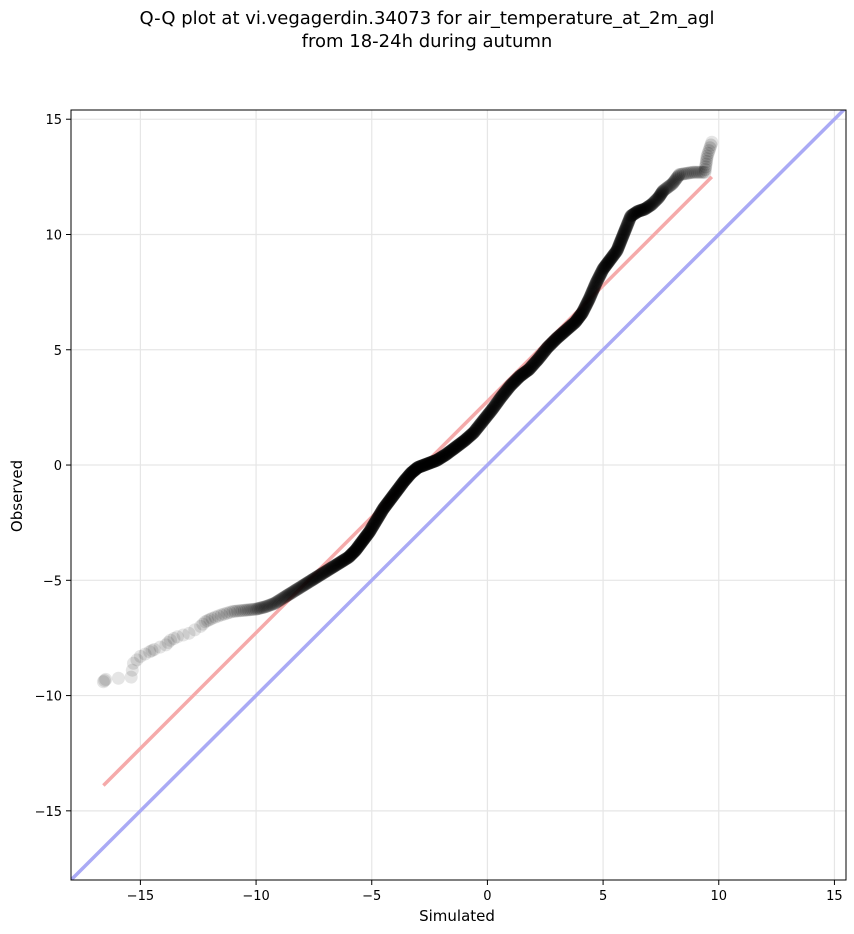  What do you see at coordinates (48, 812) in the screenshot?
I see `y-tick-label: −15` at bounding box center [48, 812].